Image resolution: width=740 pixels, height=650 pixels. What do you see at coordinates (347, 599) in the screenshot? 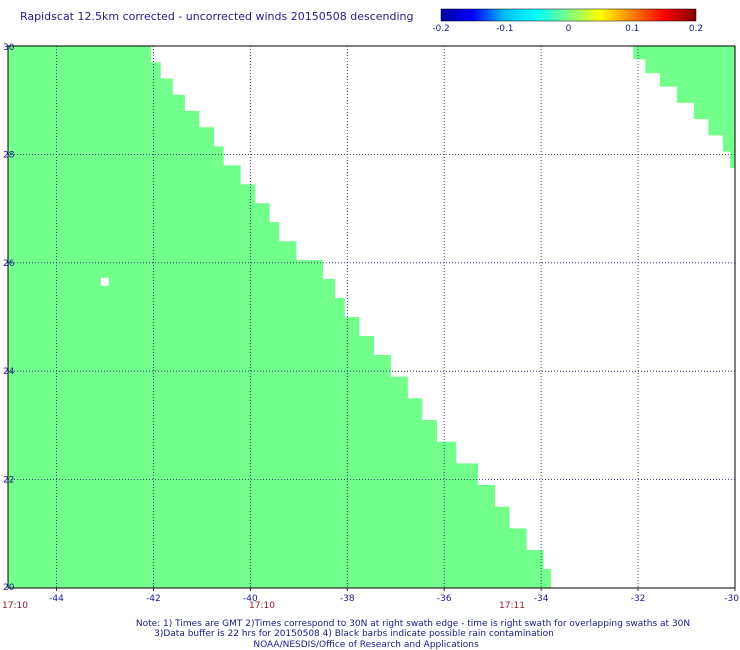
I see `x-tick-label: -38` at bounding box center [347, 599].